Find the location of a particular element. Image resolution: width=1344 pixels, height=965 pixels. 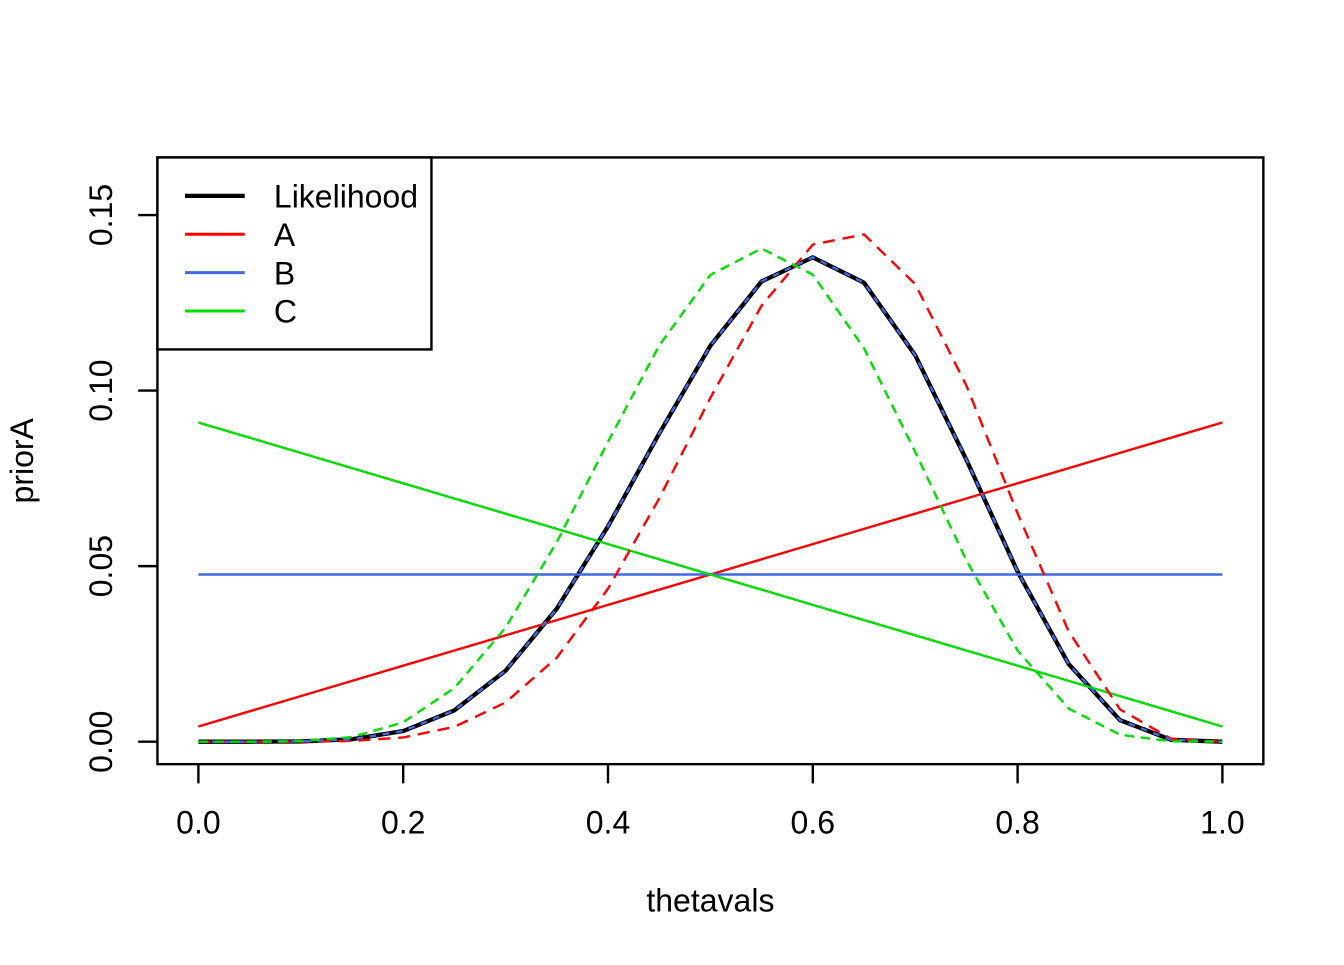

svg-text: 0.6 is located at coordinates (813, 823).